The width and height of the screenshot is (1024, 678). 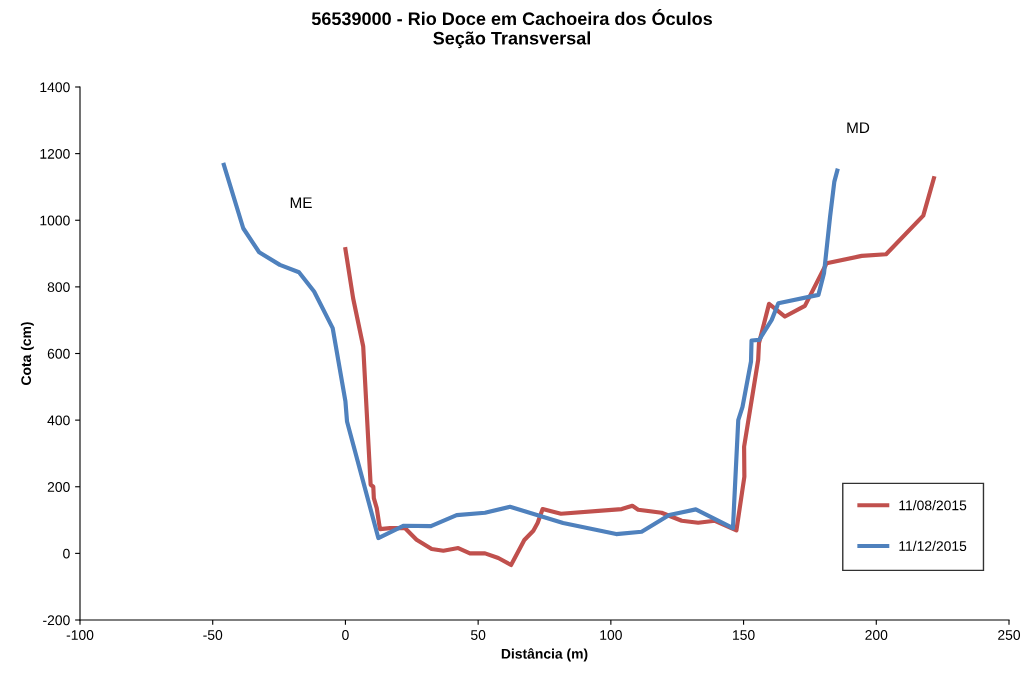 What do you see at coordinates (58, 420) in the screenshot?
I see `y-tick-label: 400` at bounding box center [58, 420].